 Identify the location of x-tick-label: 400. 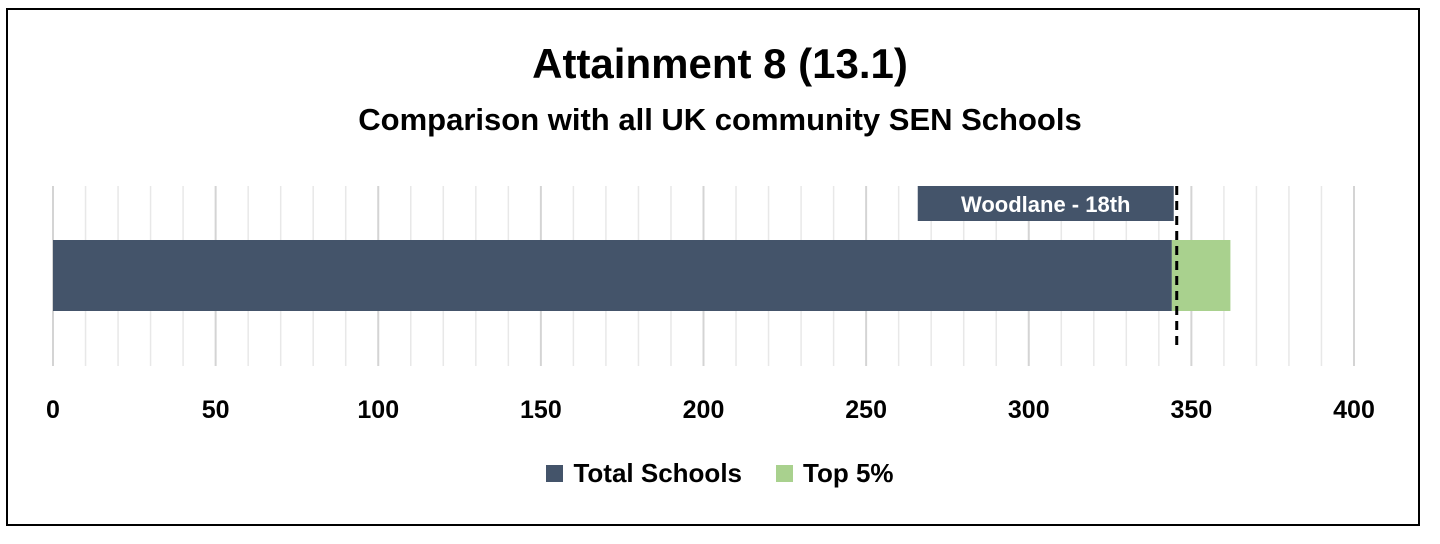
(1354, 410).